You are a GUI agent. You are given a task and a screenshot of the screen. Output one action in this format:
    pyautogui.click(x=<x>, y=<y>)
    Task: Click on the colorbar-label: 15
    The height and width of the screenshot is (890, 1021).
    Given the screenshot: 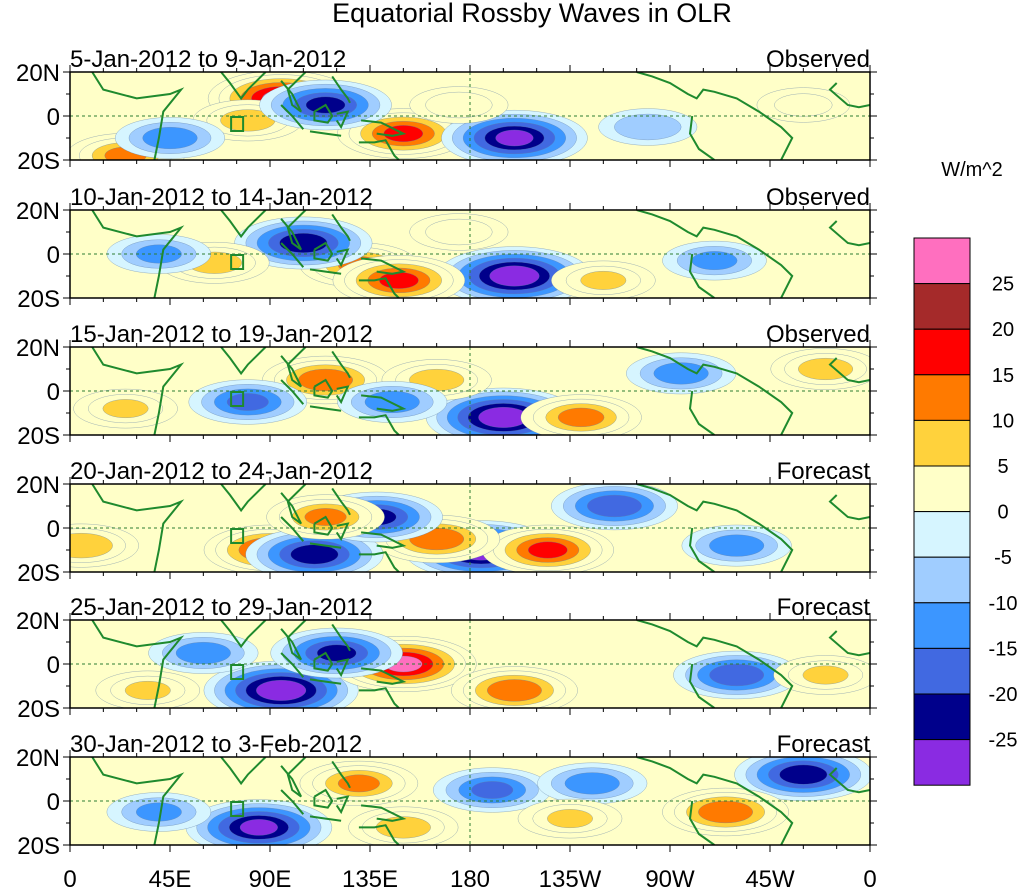 What is the action you would take?
    pyautogui.click(x=1003, y=376)
    